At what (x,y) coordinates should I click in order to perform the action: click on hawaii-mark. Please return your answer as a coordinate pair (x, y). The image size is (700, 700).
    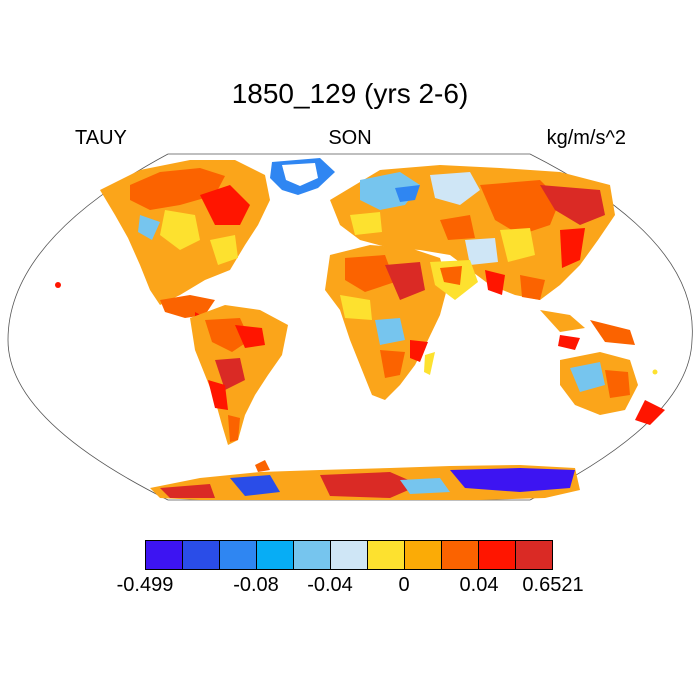
    Looking at the image, I should click on (58, 285).